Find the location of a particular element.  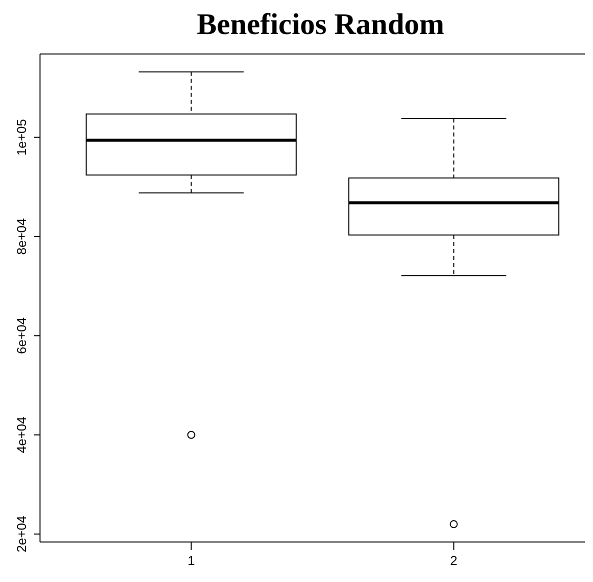

x-tick-label: 1 is located at coordinates (191, 560).